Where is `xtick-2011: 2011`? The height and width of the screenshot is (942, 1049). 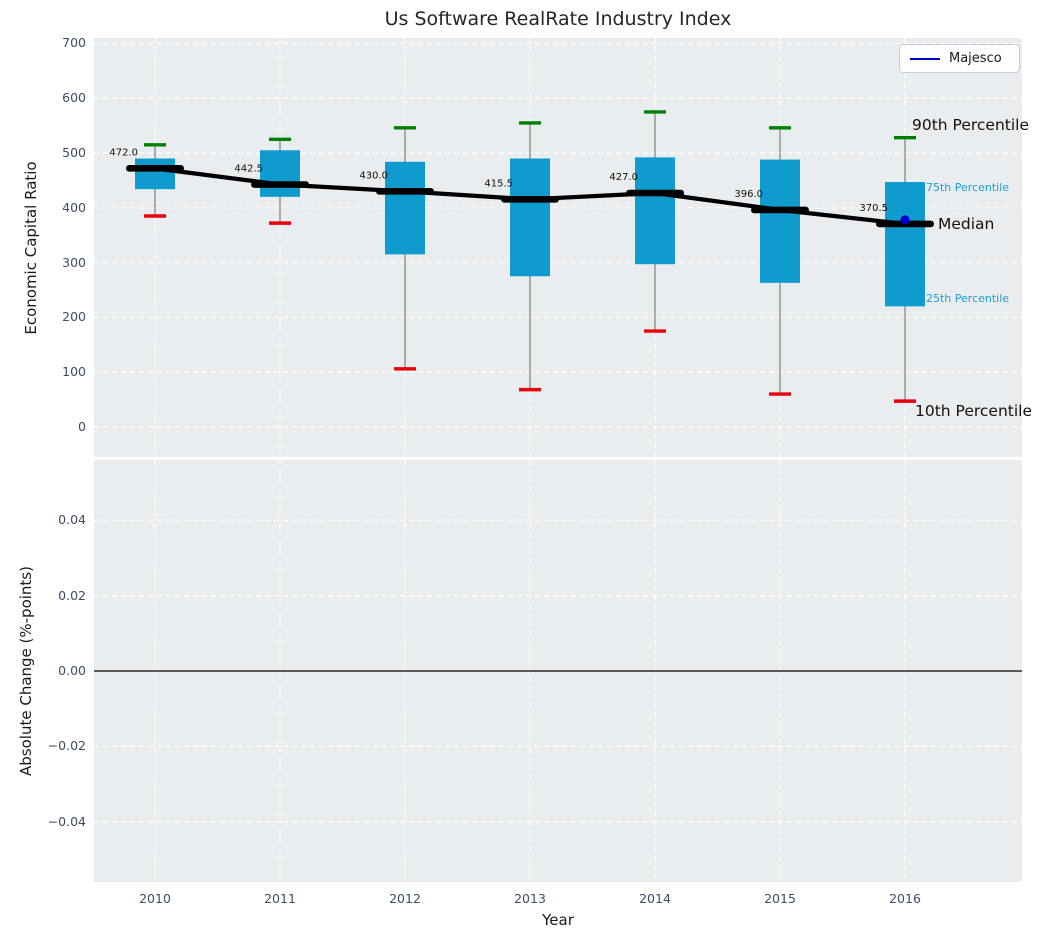 xtick-2011: 2011 is located at coordinates (280, 898).